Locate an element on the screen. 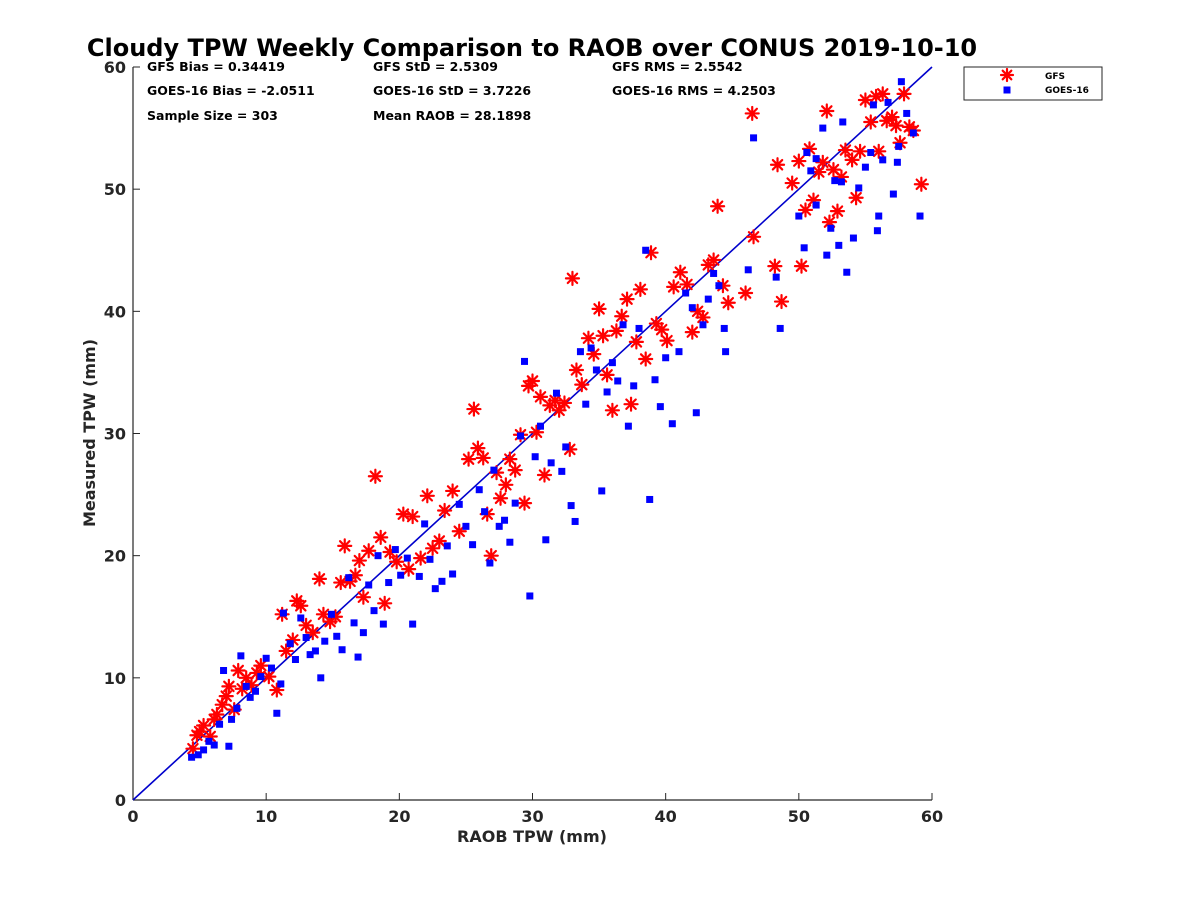 Image resolution: width=1200 pixels, height=900 pixels. x-tick-label: 0 is located at coordinates (132, 816).